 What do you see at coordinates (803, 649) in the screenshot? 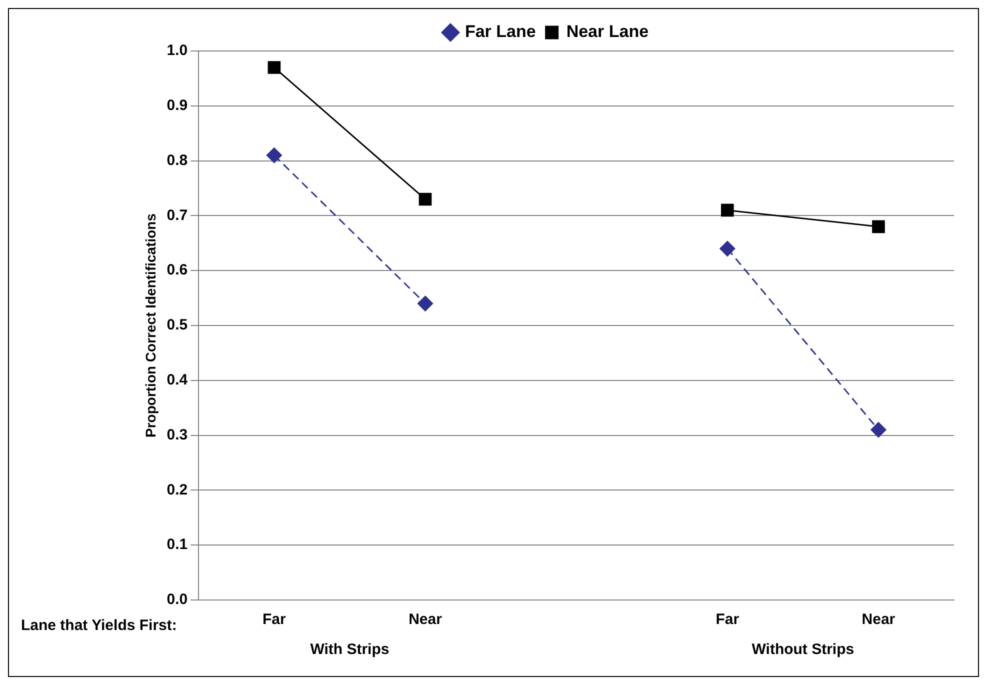
I see `text: Without Strips` at bounding box center [803, 649].